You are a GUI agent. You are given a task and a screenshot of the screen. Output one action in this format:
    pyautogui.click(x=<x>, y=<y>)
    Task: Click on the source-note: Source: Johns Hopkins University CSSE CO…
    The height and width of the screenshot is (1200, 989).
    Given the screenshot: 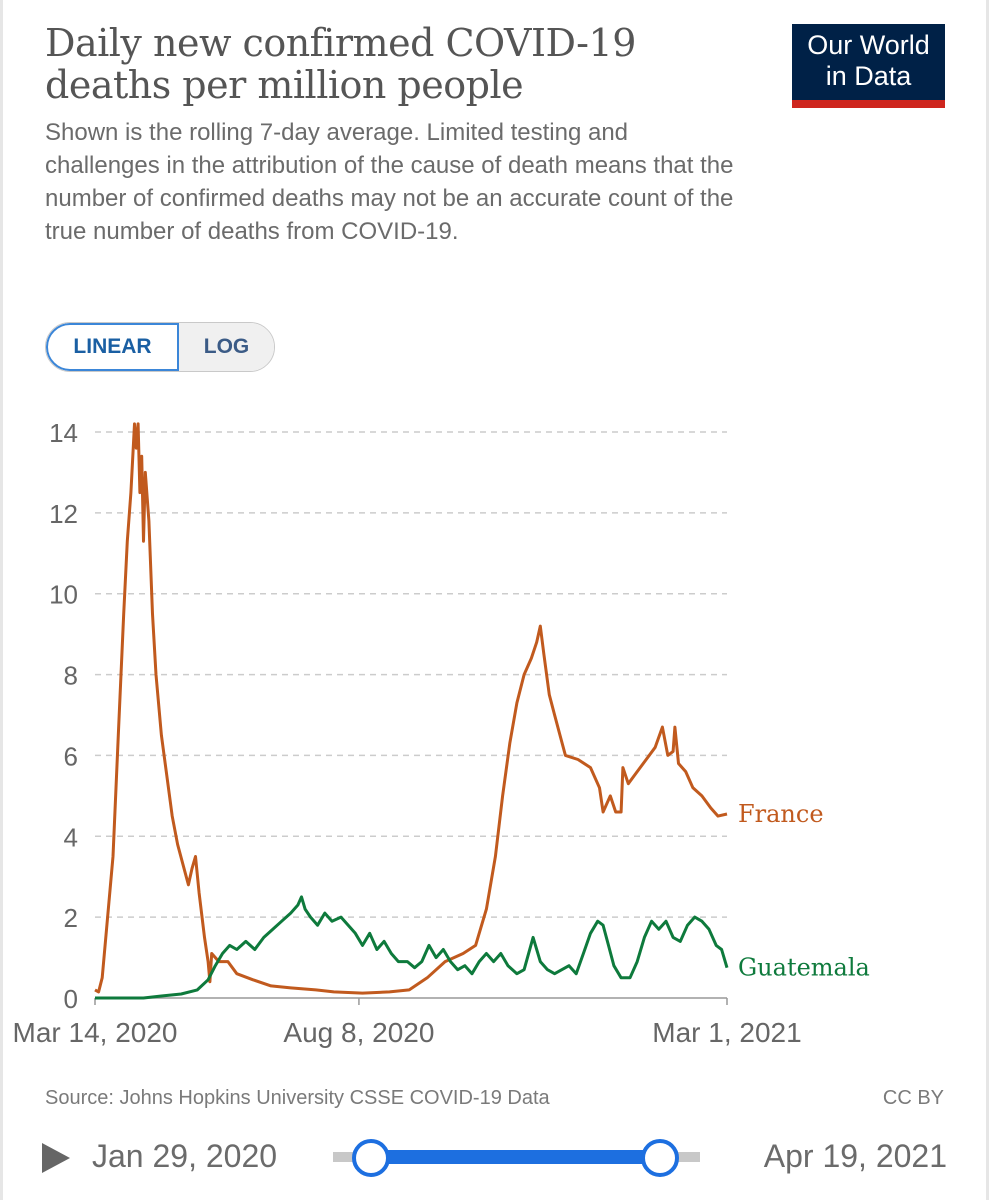 What is the action you would take?
    pyautogui.click(x=297, y=1098)
    